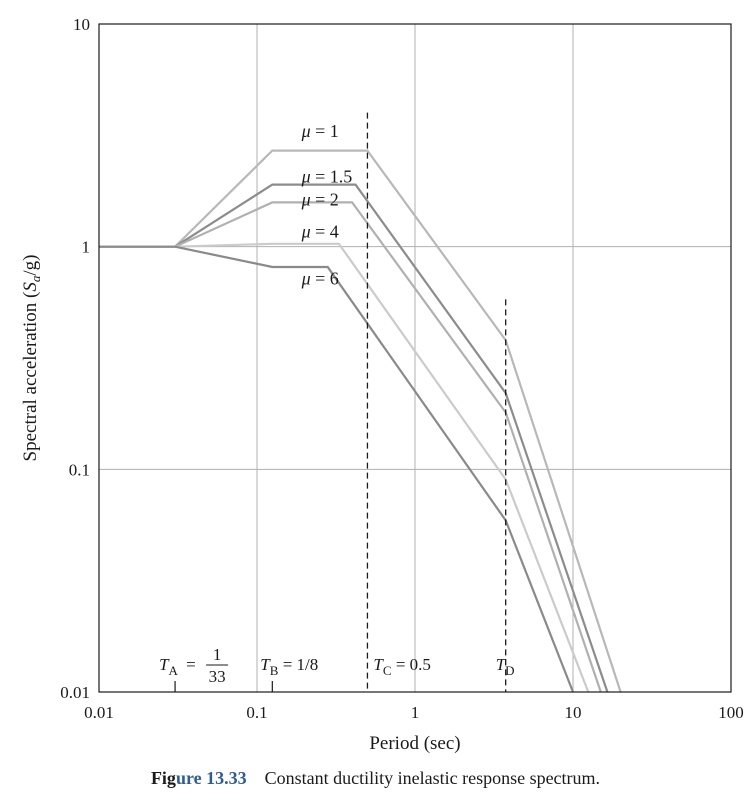 This screenshot has width=751, height=797. I want to click on td-annotation: TD, so click(505, 666).